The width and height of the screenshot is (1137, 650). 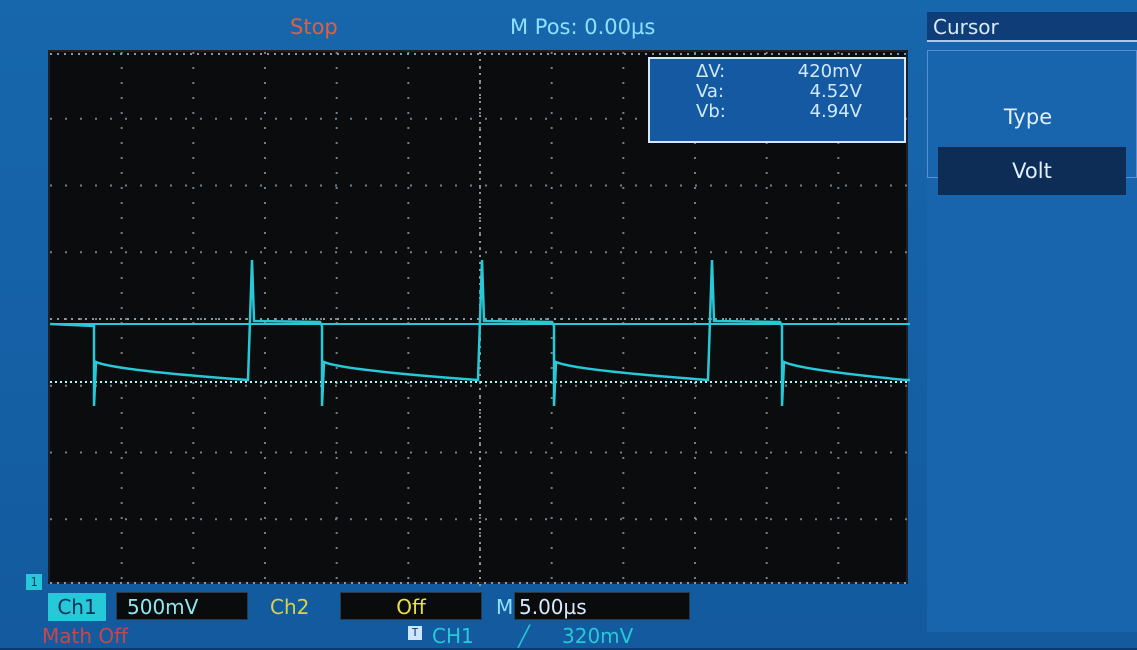 What do you see at coordinates (711, 111) in the screenshot?
I see `cursor-b-label: Vb:` at bounding box center [711, 111].